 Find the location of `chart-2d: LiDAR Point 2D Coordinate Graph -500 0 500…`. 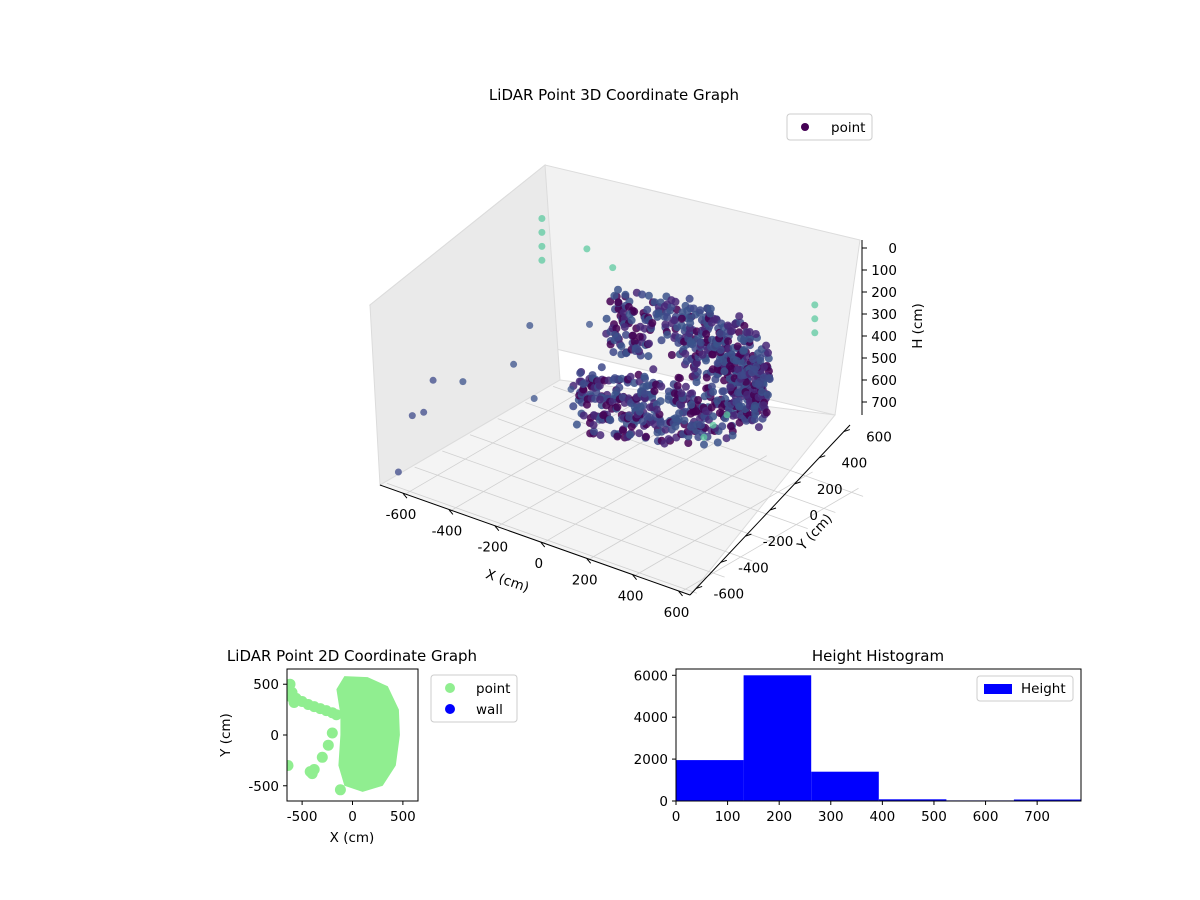

chart-2d: LiDAR Point 2D Coordinate Graph -500 0 500… is located at coordinates (368, 746).